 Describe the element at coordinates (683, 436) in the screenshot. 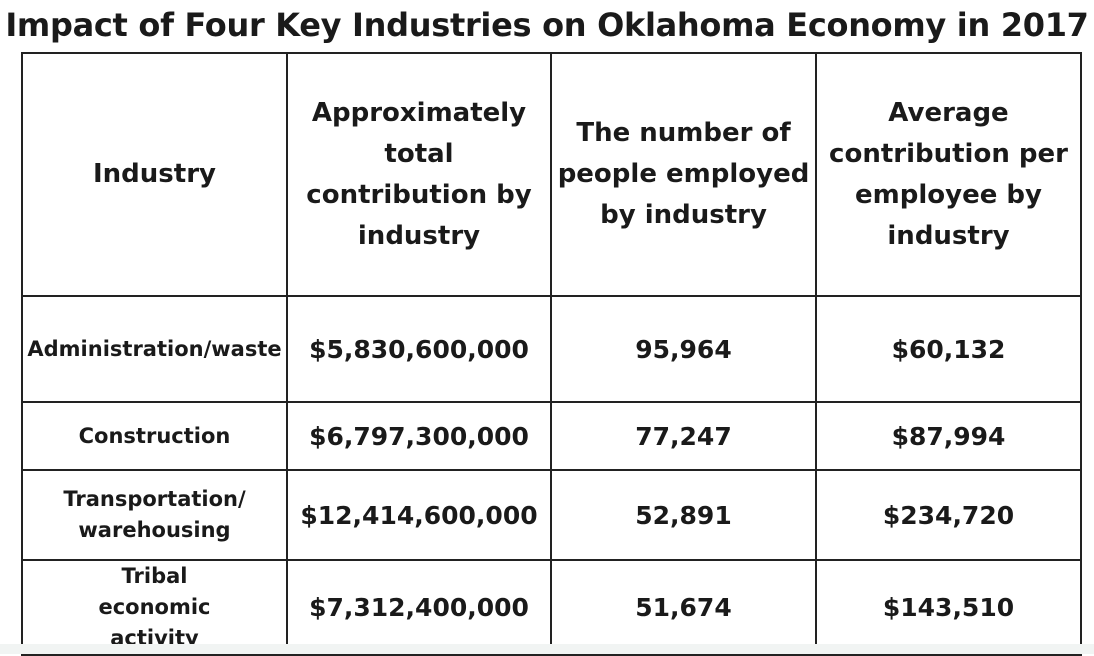

I see `cell-employed: 77,247` at that location.